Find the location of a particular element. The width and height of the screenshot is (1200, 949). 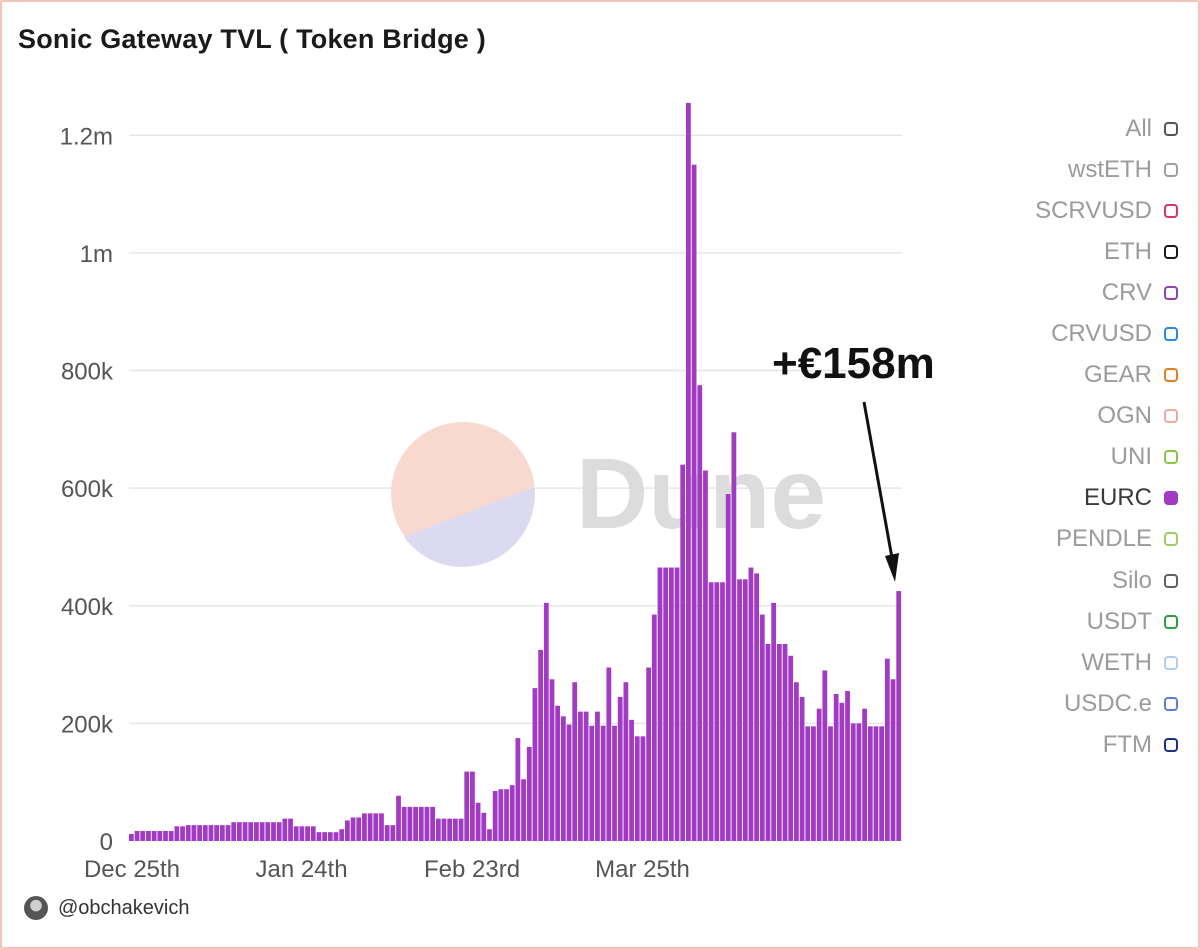

legend-item: USDC.e is located at coordinates (1068, 703).